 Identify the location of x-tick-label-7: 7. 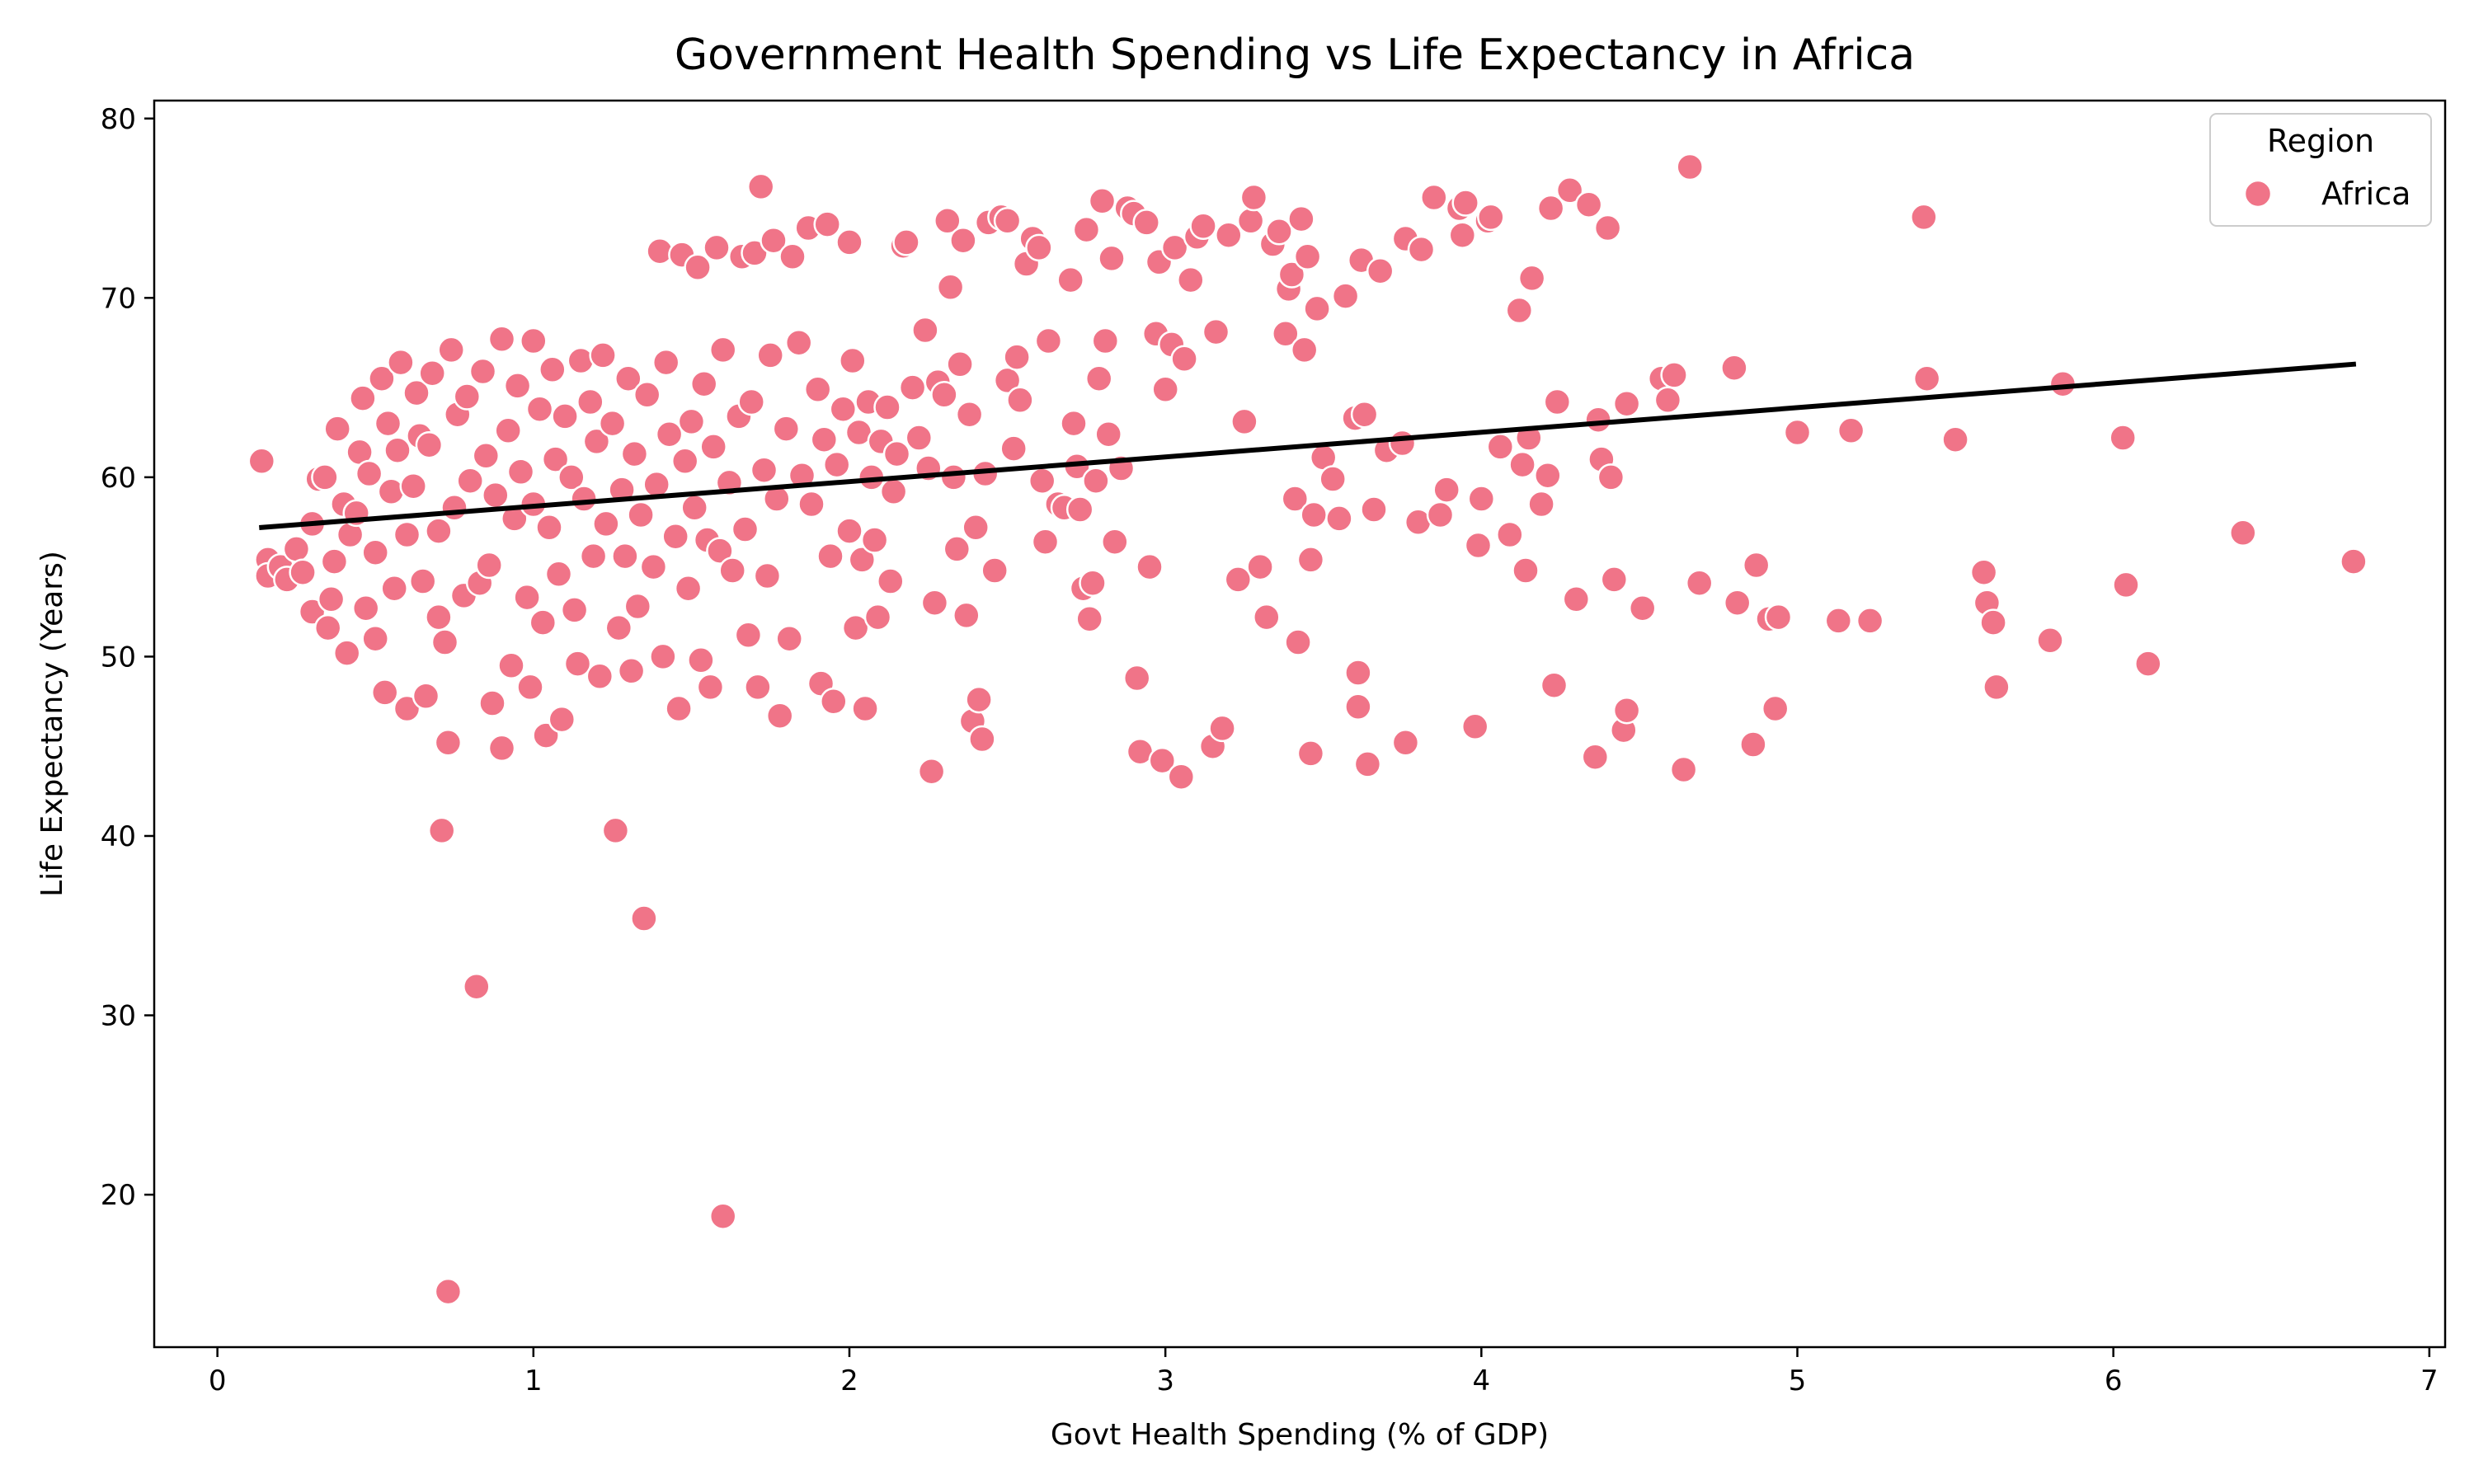
(2429, 1380).